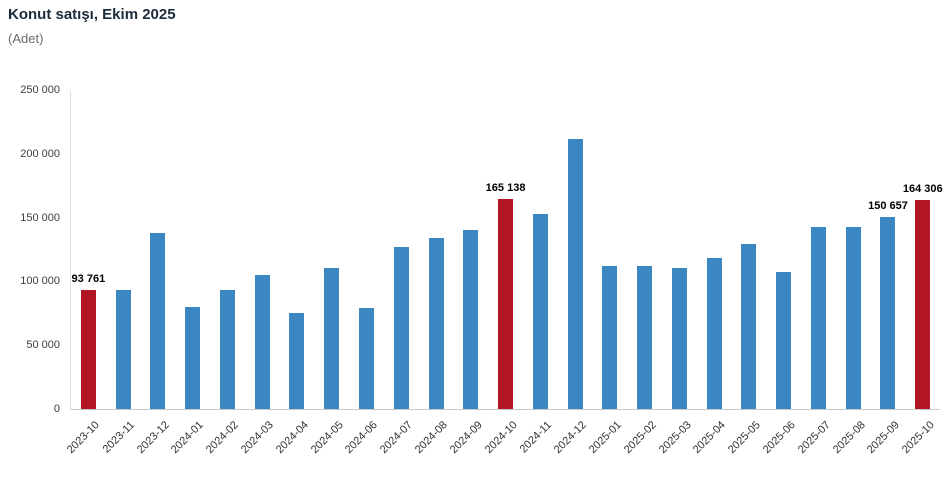  What do you see at coordinates (536, 437) in the screenshot?
I see `x-tick-label: 2024-11` at bounding box center [536, 437].